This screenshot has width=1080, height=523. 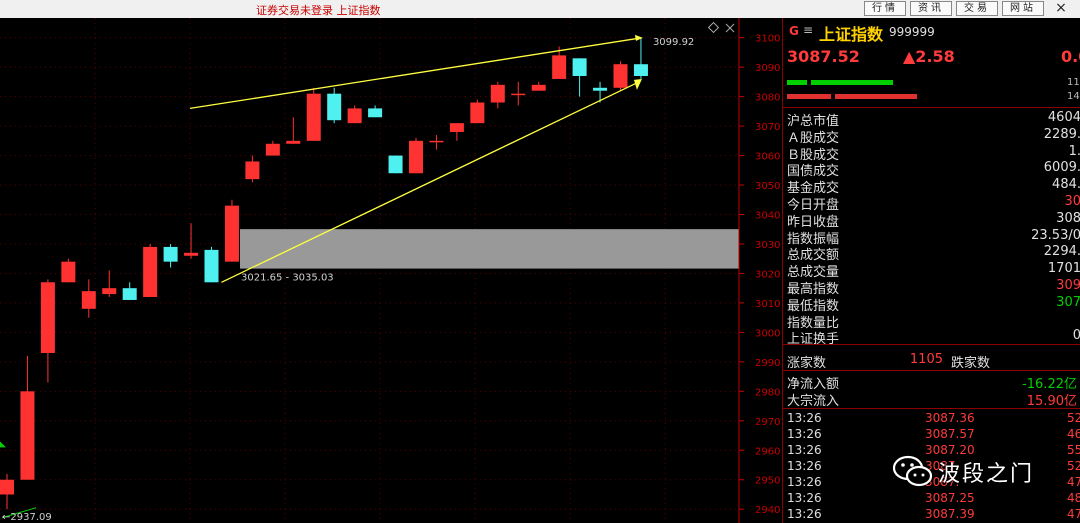 What do you see at coordinates (885, 8) in the screenshot?
I see `market-button: 行情` at bounding box center [885, 8].